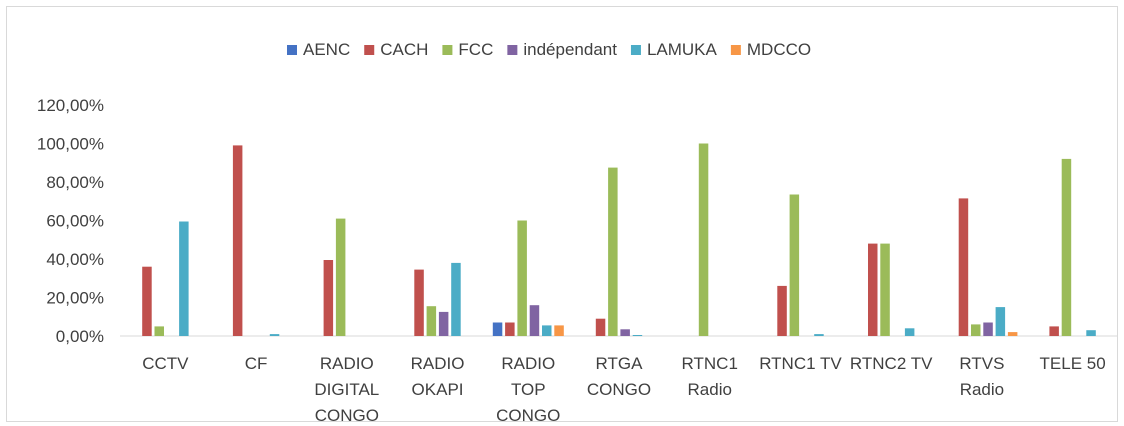 This screenshot has width=1124, height=426. Describe the element at coordinates (75, 221) in the screenshot. I see `y-tick-label: 60,00%` at that location.